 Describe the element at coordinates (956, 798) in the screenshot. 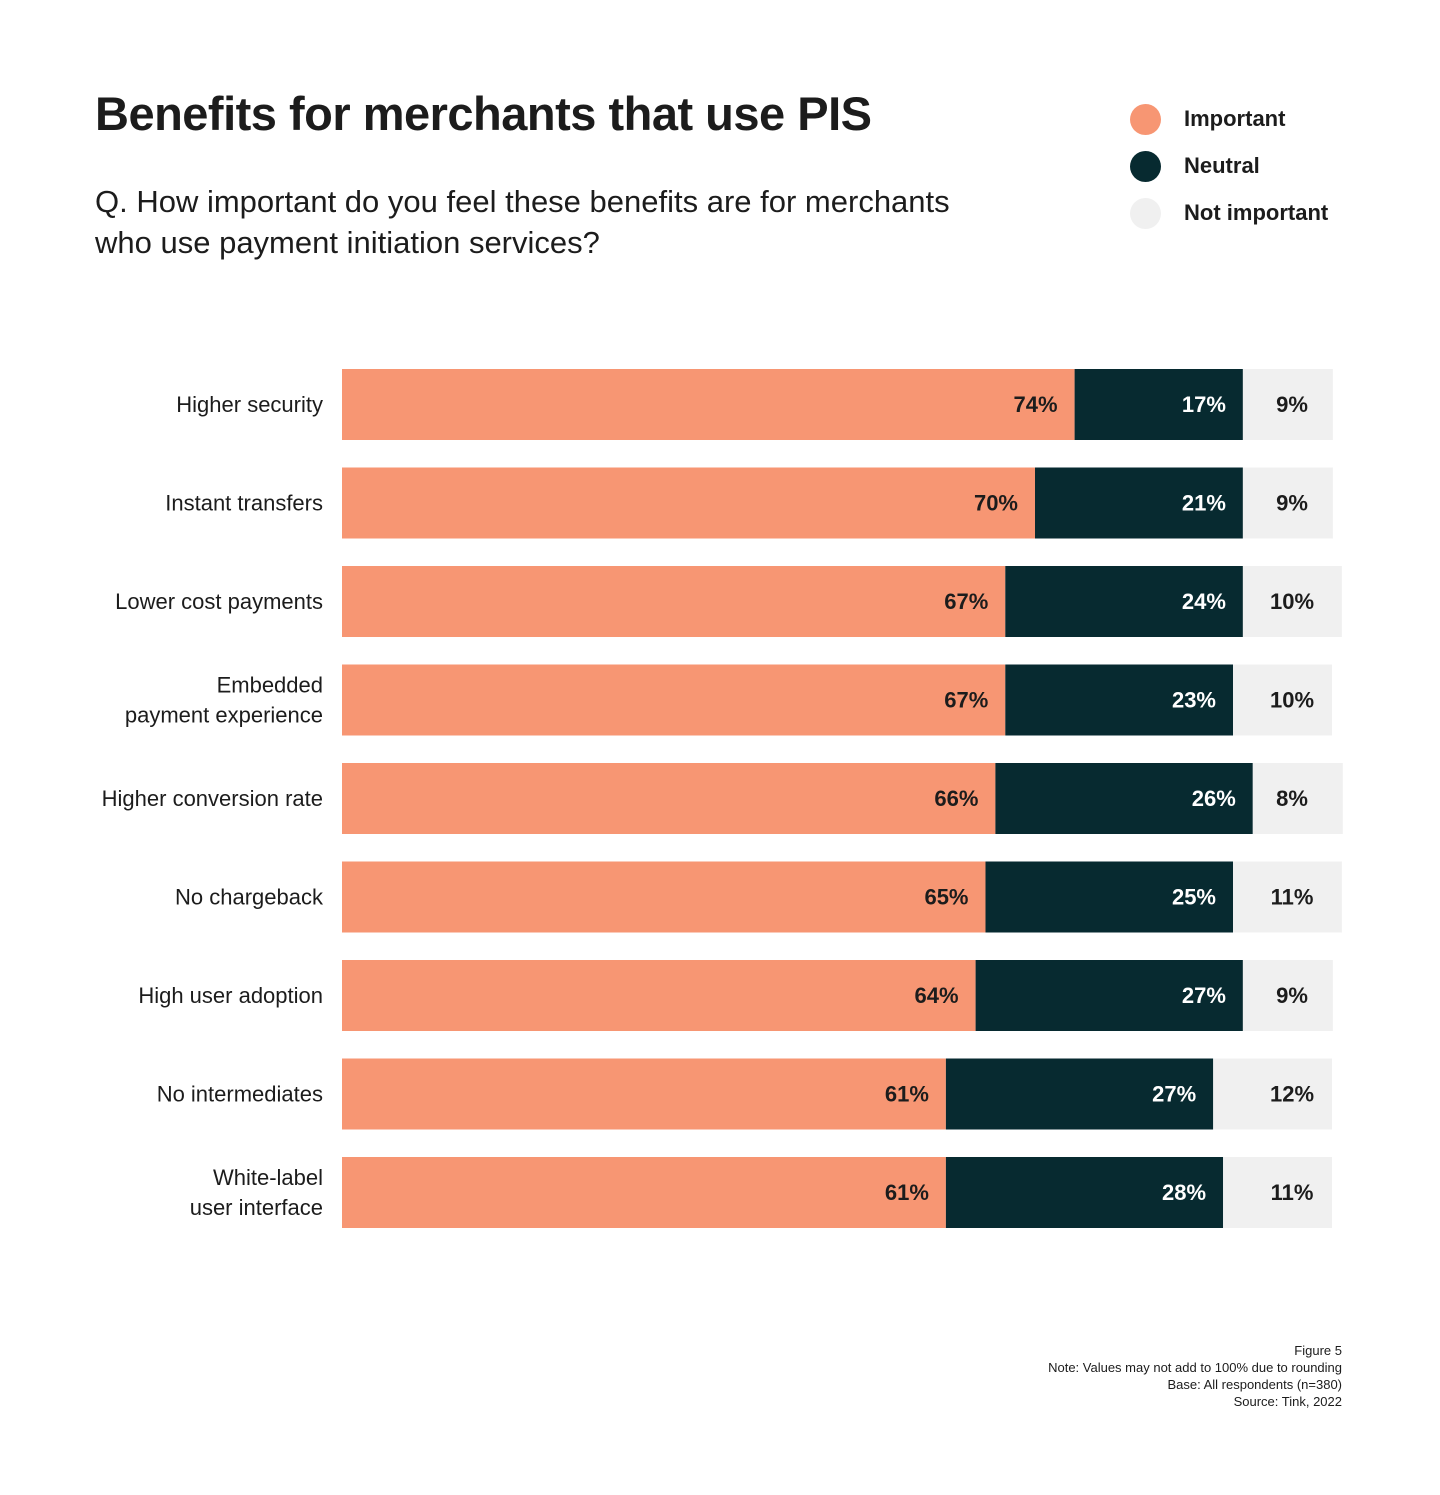

I see `data-label: 66%` at that location.